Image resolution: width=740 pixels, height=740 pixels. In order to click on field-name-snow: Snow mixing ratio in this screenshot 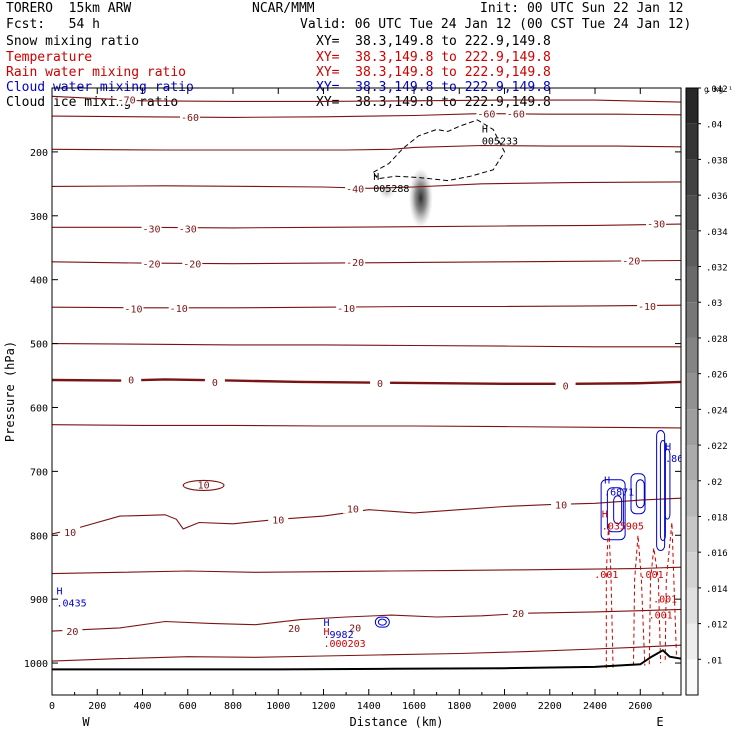, I will do `click(73, 41)`.